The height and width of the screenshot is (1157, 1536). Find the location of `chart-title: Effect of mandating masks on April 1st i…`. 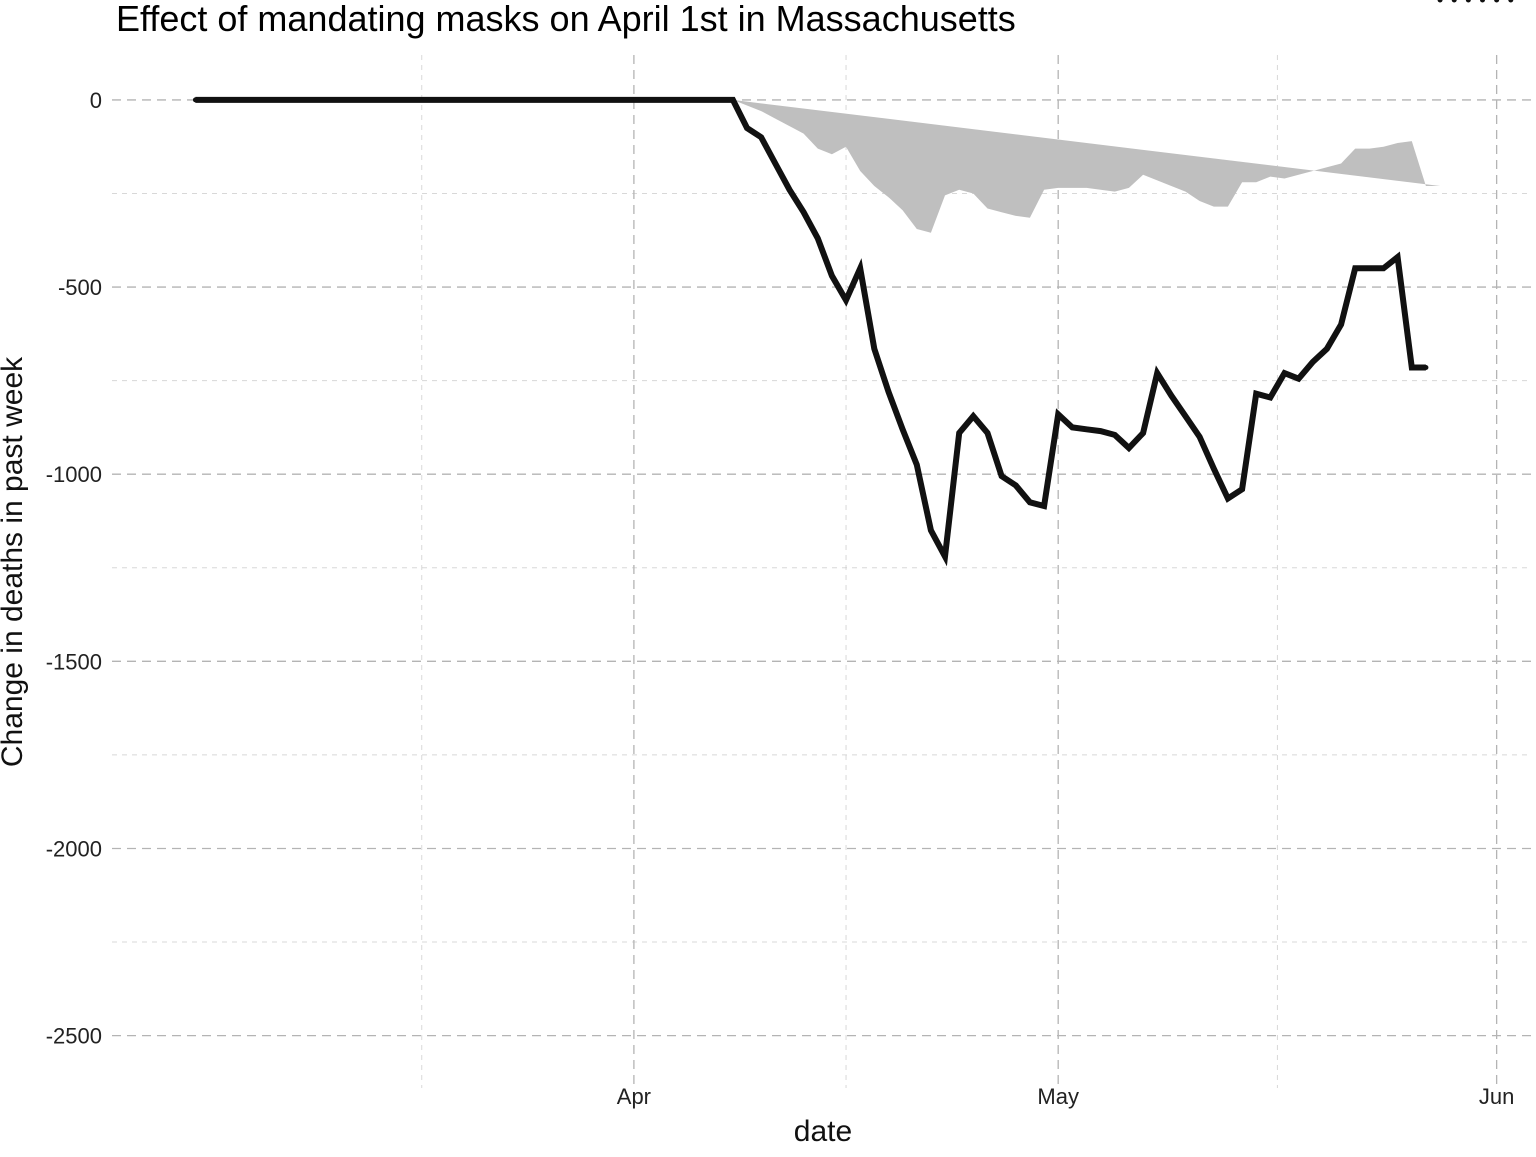

chart-title: Effect of mandating masks on April 1st i… is located at coordinates (566, 19).